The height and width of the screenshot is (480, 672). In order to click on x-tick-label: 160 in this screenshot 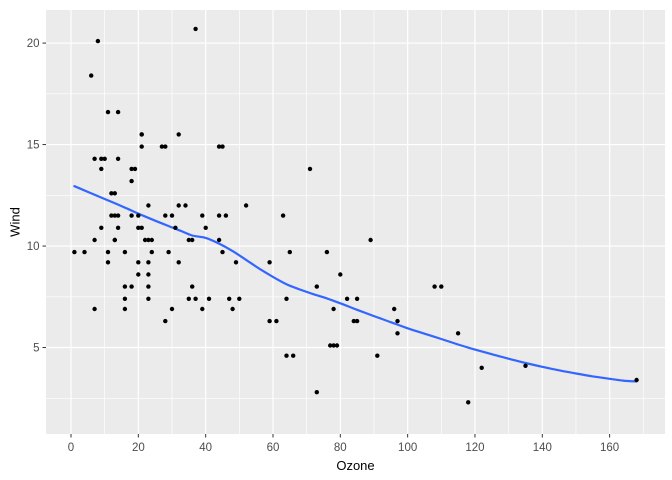, I will do `click(609, 448)`.